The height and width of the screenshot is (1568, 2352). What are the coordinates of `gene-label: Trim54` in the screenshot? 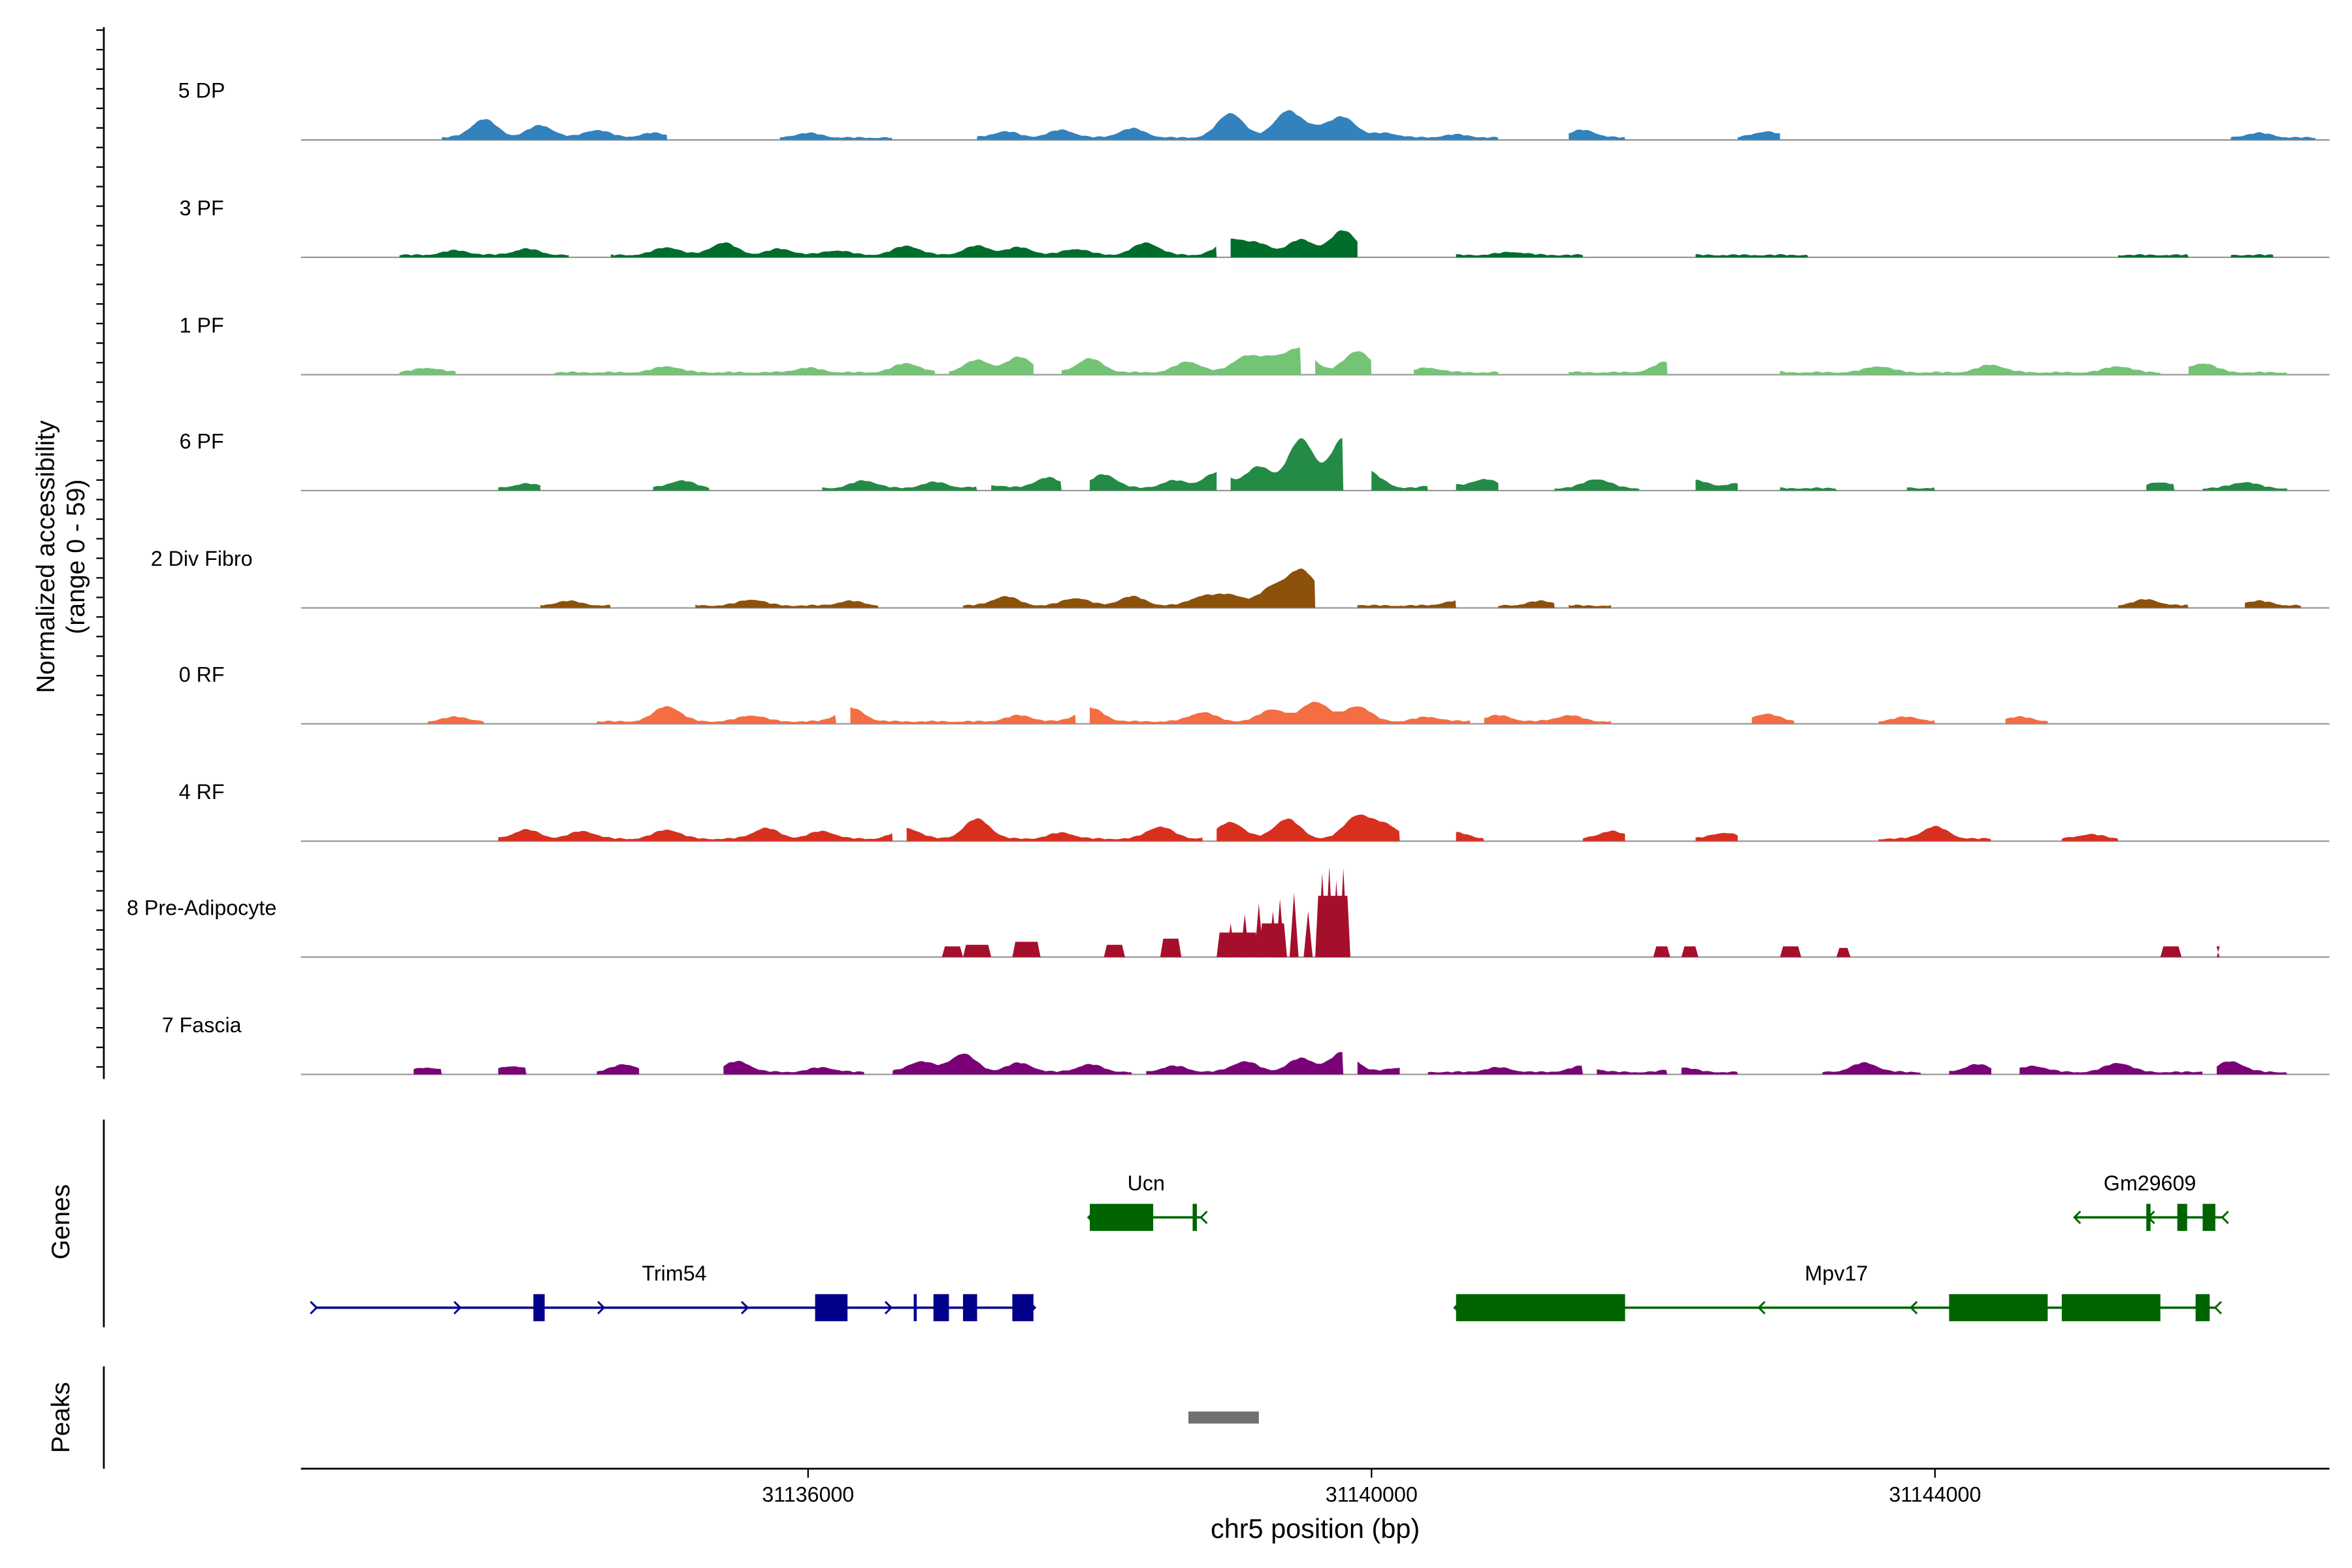 It's located at (674, 1273).